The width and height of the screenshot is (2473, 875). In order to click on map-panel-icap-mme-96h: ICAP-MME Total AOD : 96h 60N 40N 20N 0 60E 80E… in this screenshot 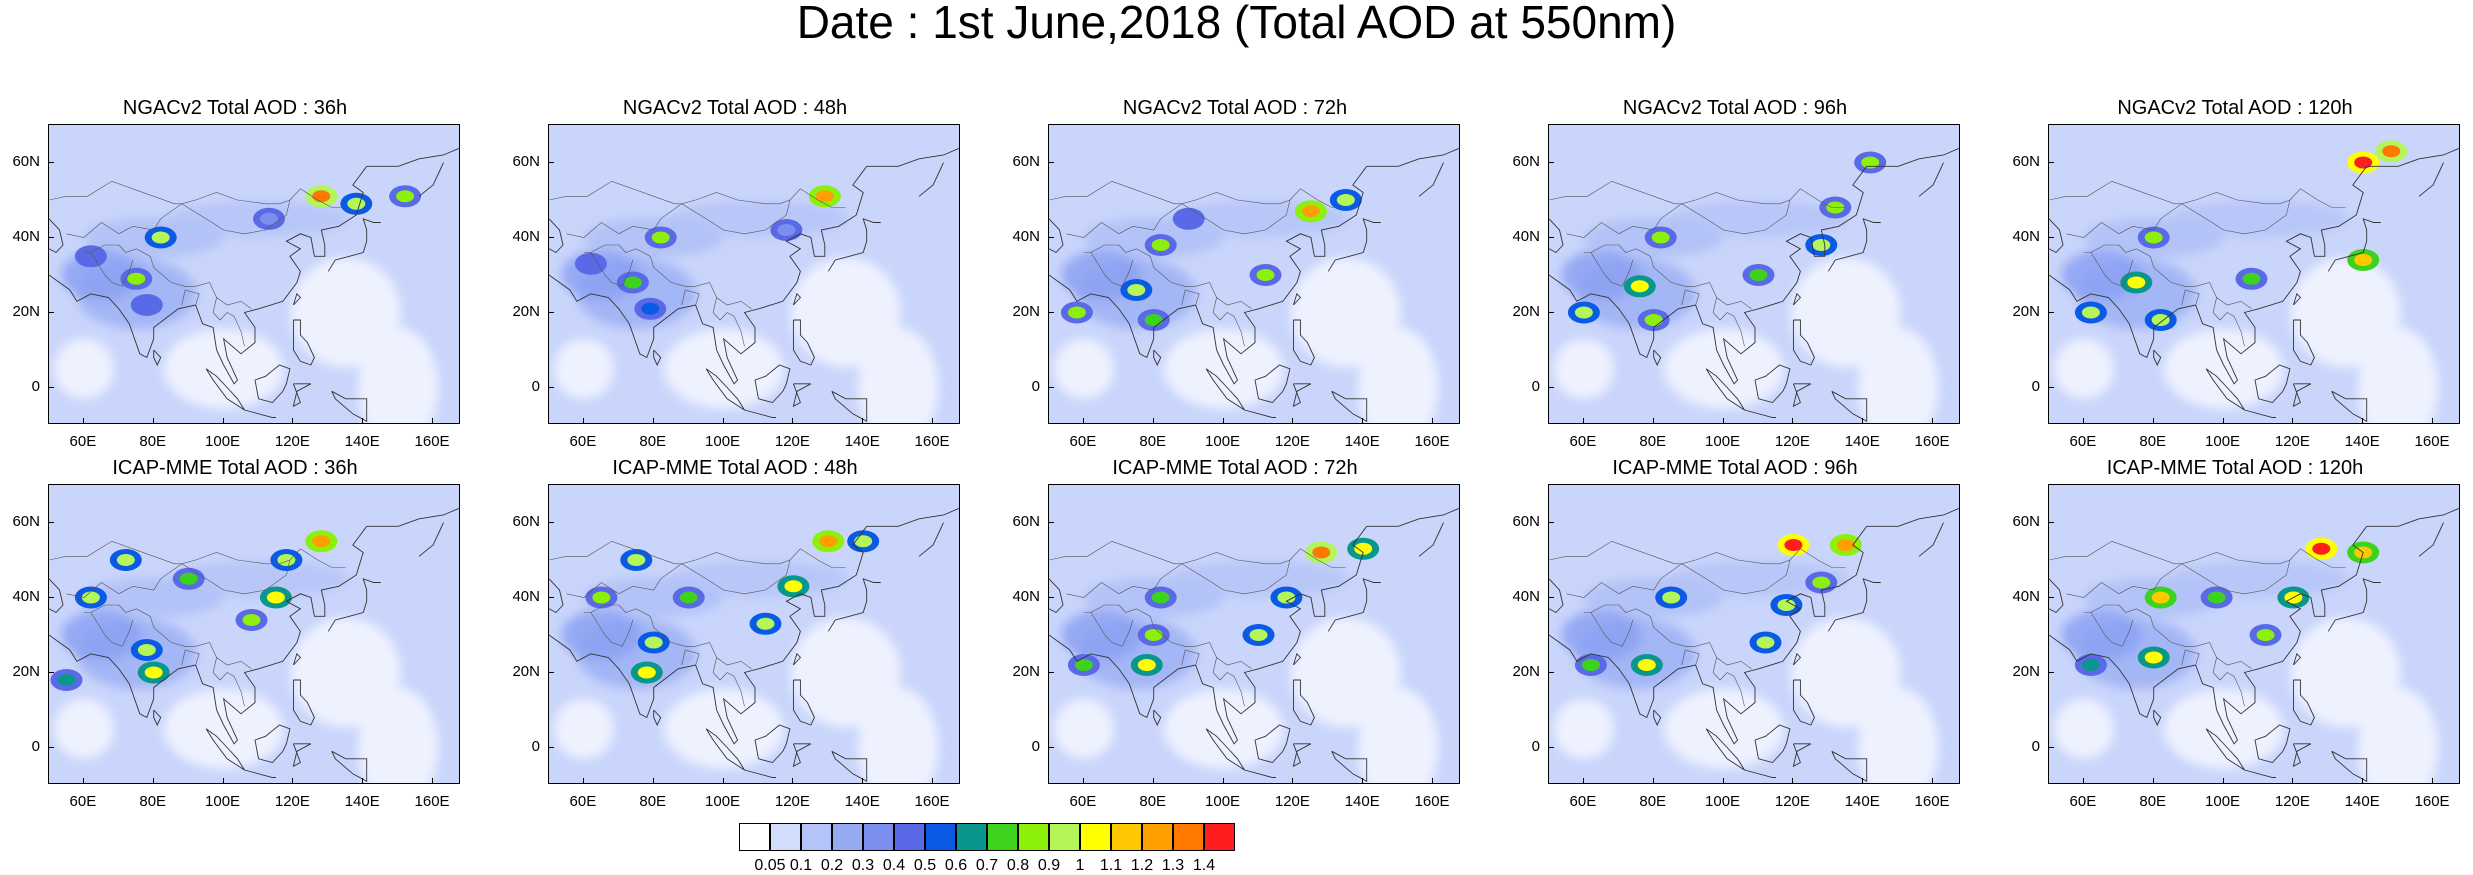, I will do `click(1735, 641)`.